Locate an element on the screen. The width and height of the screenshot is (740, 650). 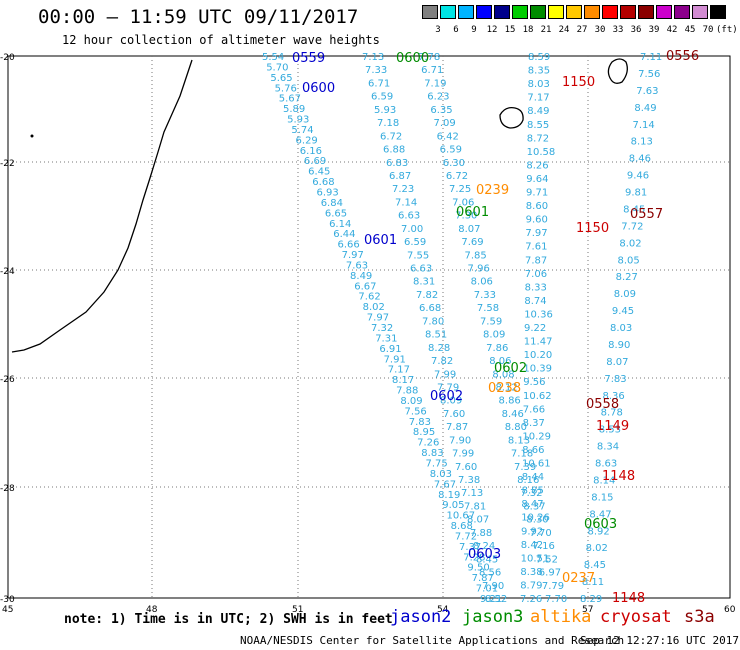
scale-label: 3 is located at coordinates (438, 30).